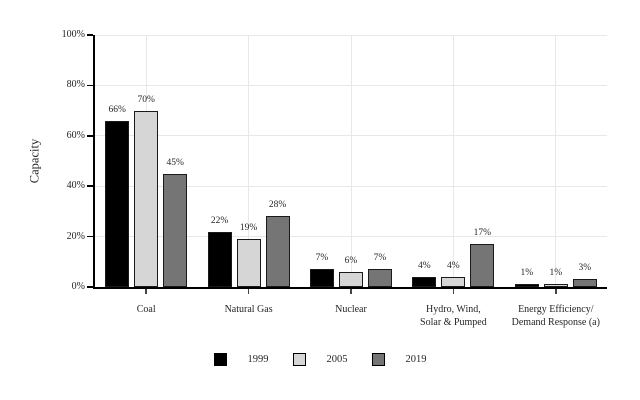 The width and height of the screenshot is (640, 400). I want to click on y-tick-label: 60%, so click(75, 135).